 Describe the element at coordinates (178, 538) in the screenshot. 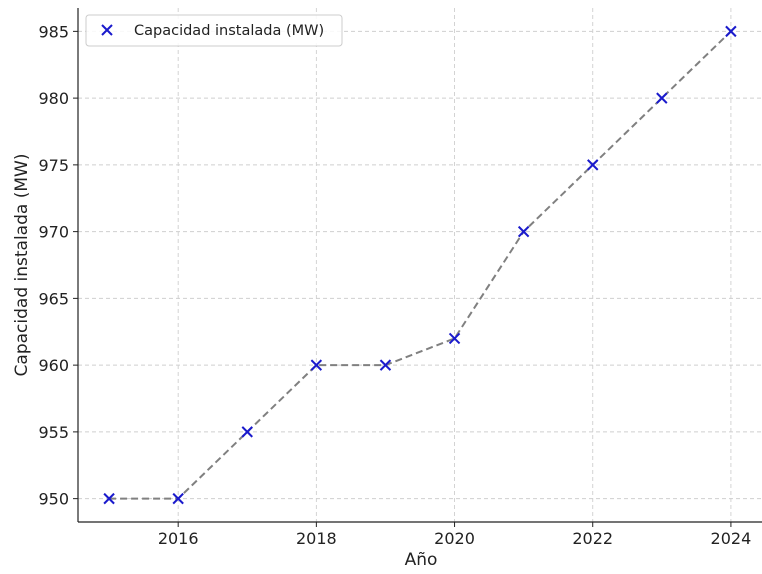

I see `x-tick-label: 2016` at that location.